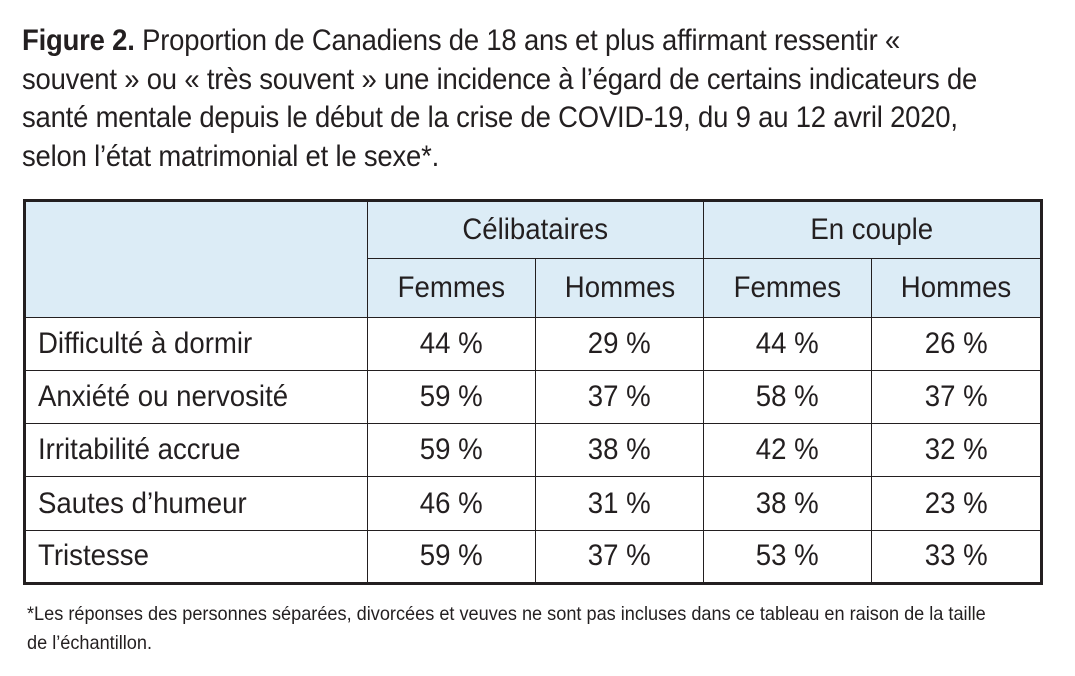 Image resolution: width=1075 pixels, height=676 pixels. What do you see at coordinates (957, 503) in the screenshot?
I see `value-cell-couple-hommes: 23 %` at bounding box center [957, 503].